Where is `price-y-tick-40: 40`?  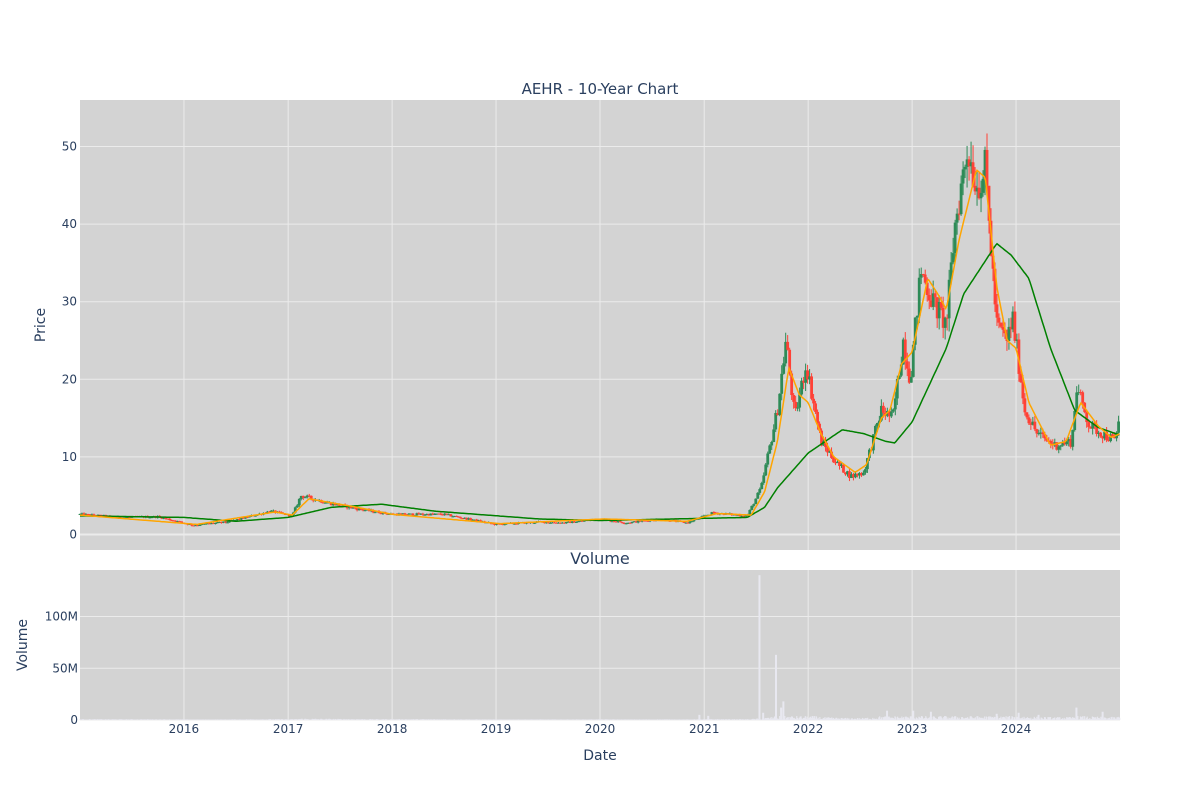 price-y-tick-40: 40 is located at coordinates (69, 224).